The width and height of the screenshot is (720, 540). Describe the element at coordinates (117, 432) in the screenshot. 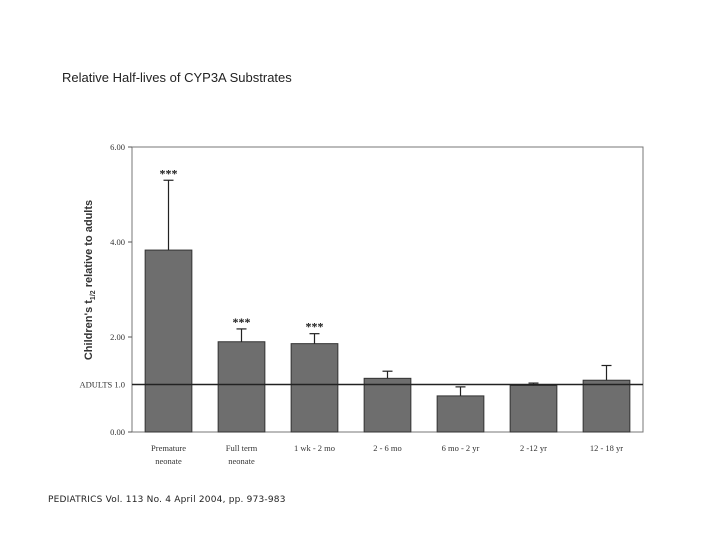

I see `y-tick-label: 0.00` at that location.